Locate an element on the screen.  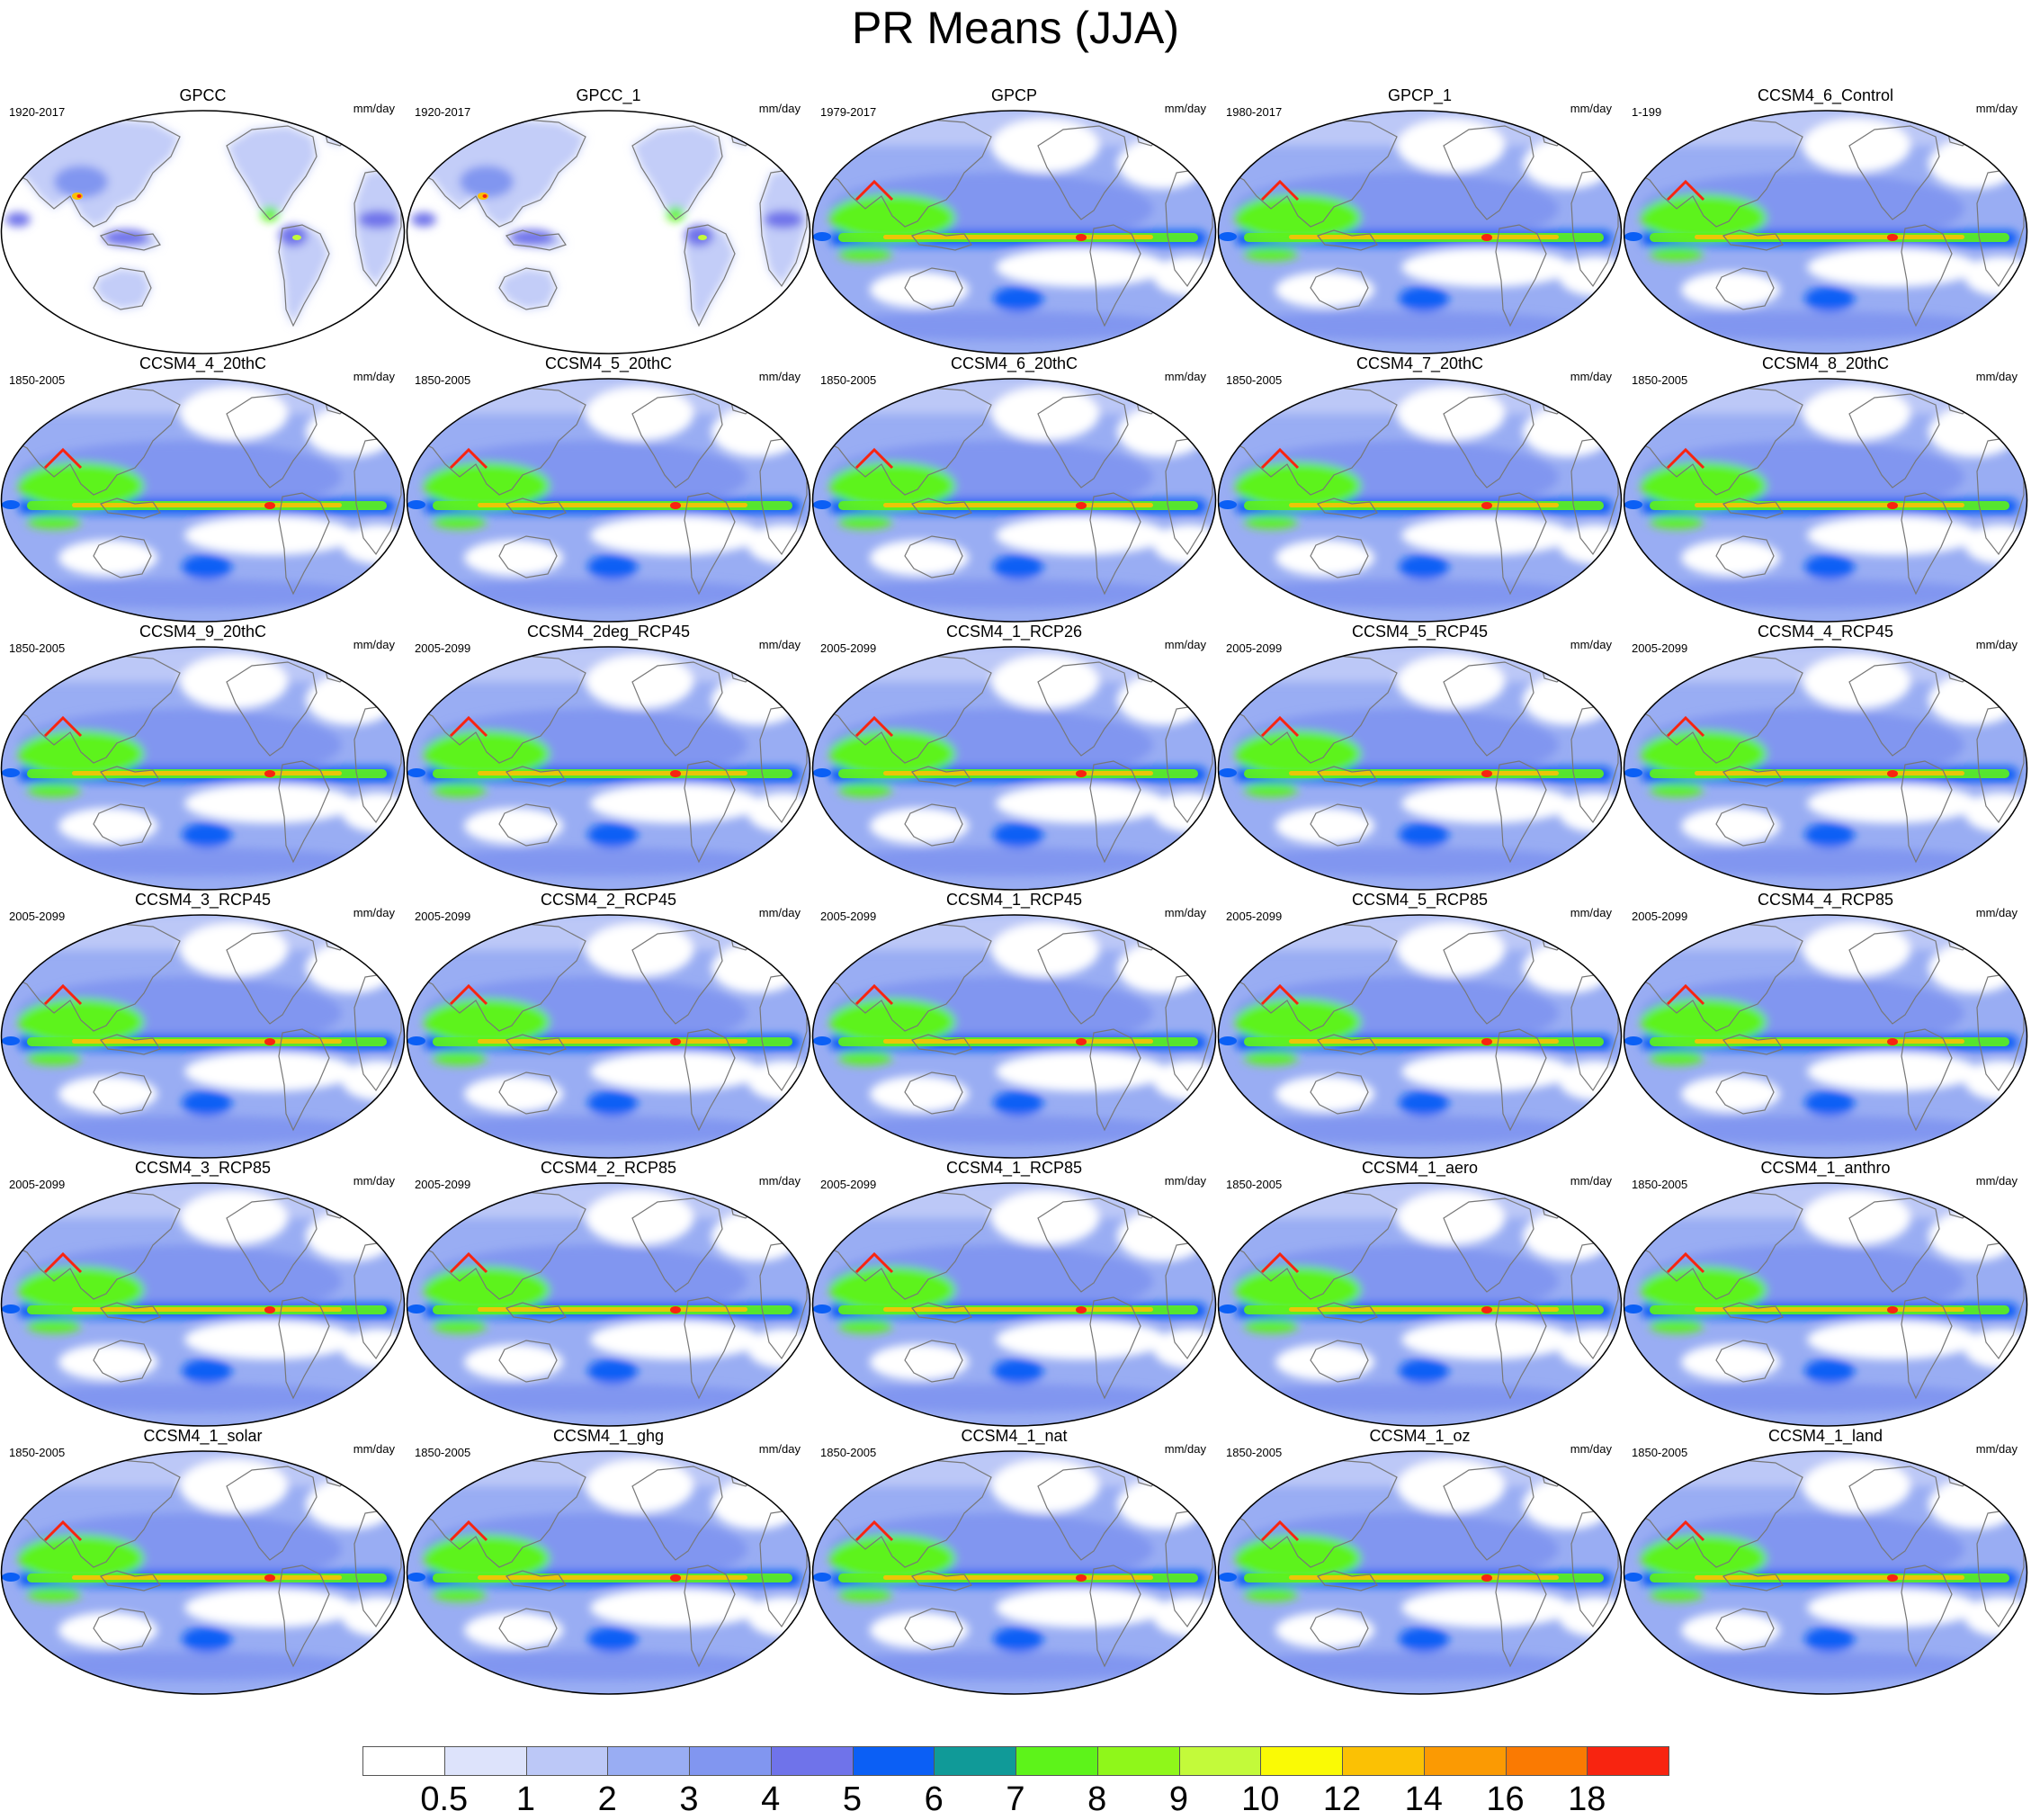
colorbar-label: 4 is located at coordinates (771, 1799).